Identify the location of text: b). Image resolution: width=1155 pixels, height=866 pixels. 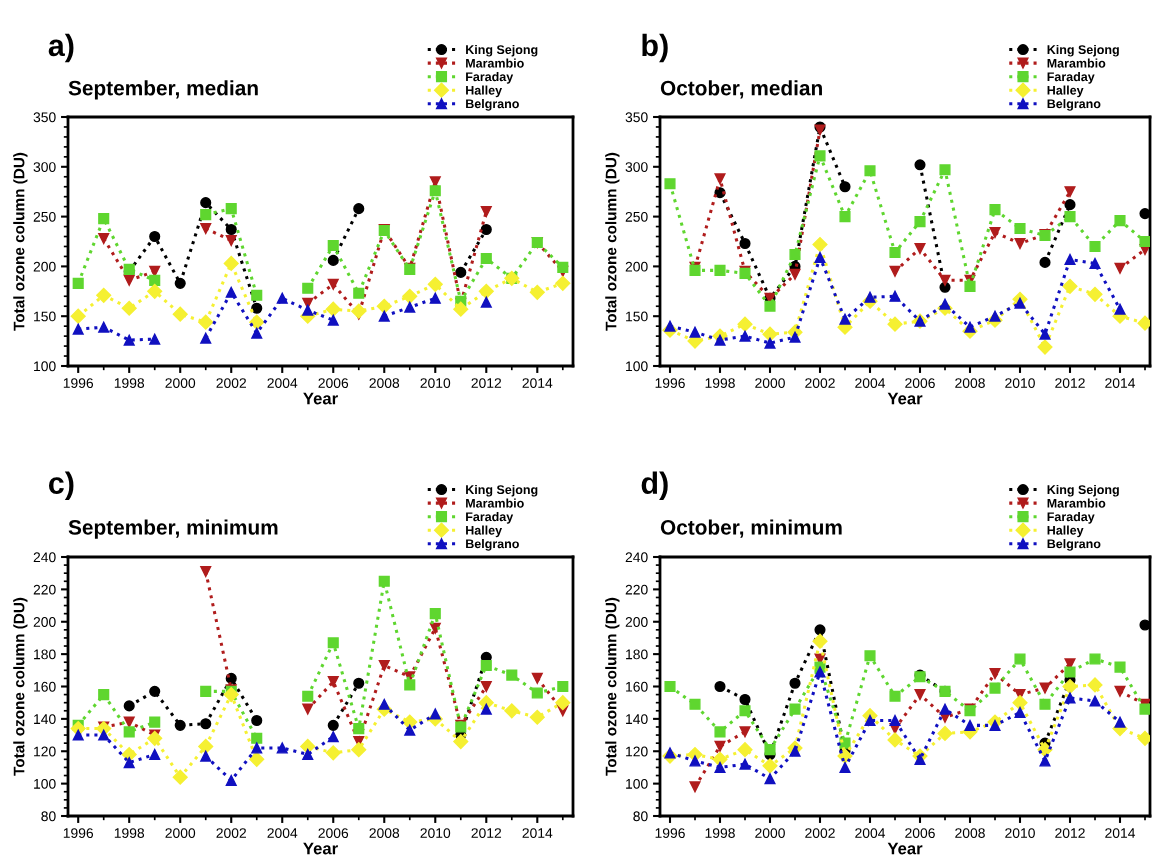
(655, 48).